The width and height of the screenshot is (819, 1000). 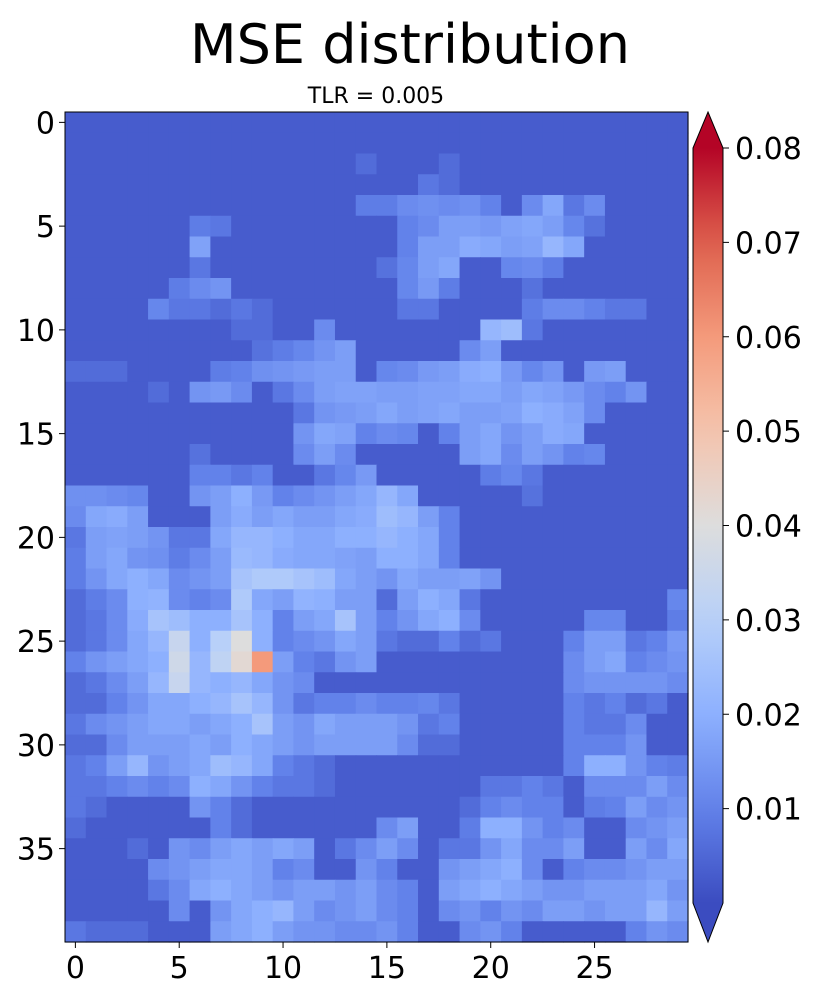 What do you see at coordinates (36, 331) in the screenshot?
I see `y-tick-label: 10` at bounding box center [36, 331].